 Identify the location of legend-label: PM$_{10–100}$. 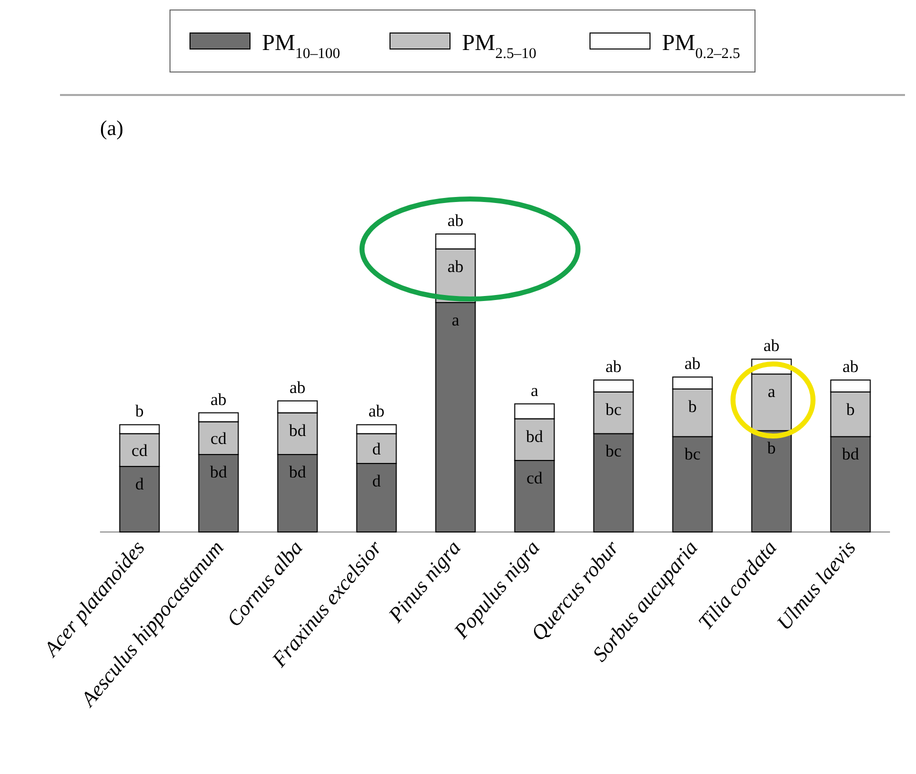
(301, 46).